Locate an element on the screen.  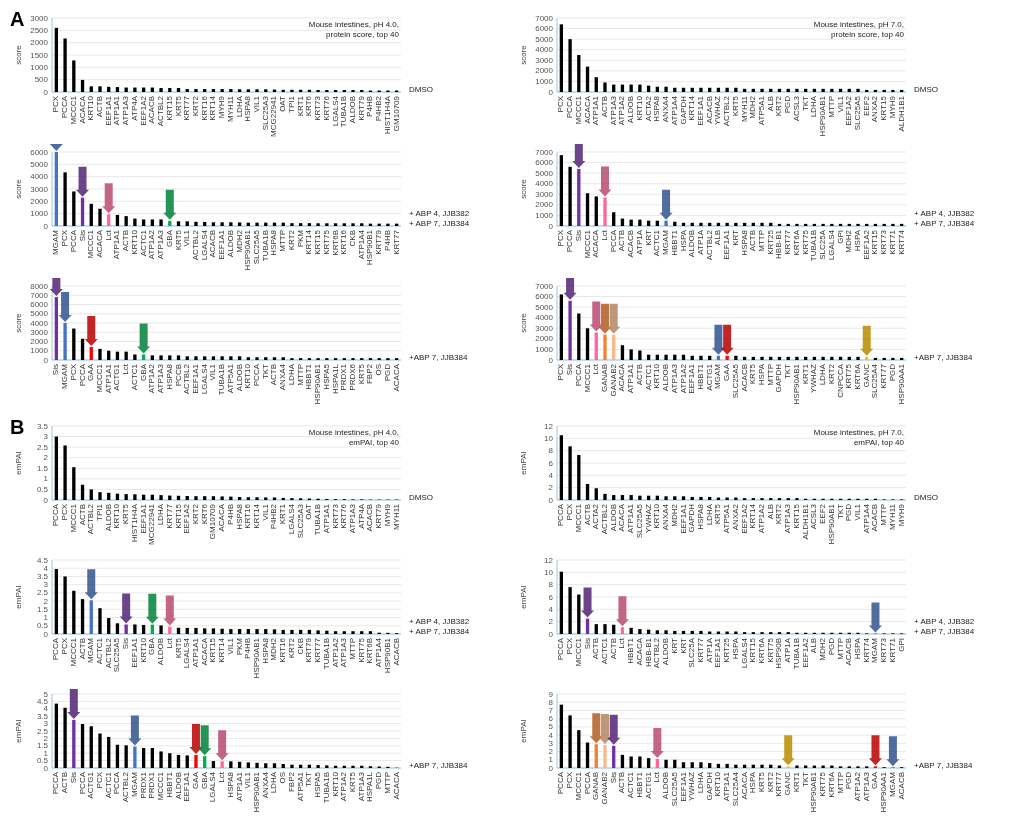
x-tick-label: MCG22941 is located at coordinates (274, 116).